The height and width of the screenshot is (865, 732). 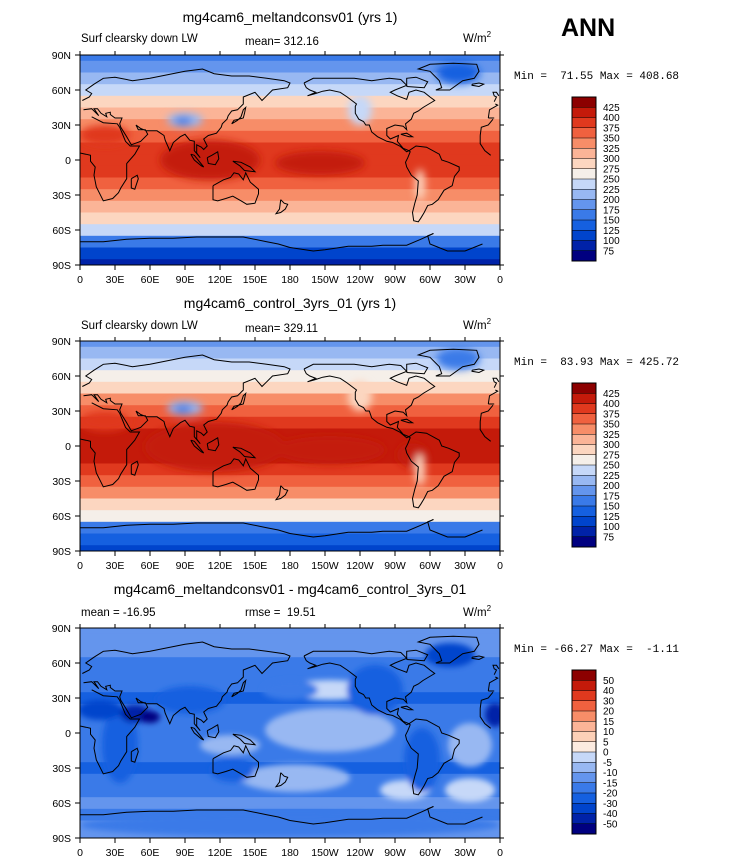 What do you see at coordinates (61, 552) in the screenshot?
I see `y-tick-label: 90S` at bounding box center [61, 552].